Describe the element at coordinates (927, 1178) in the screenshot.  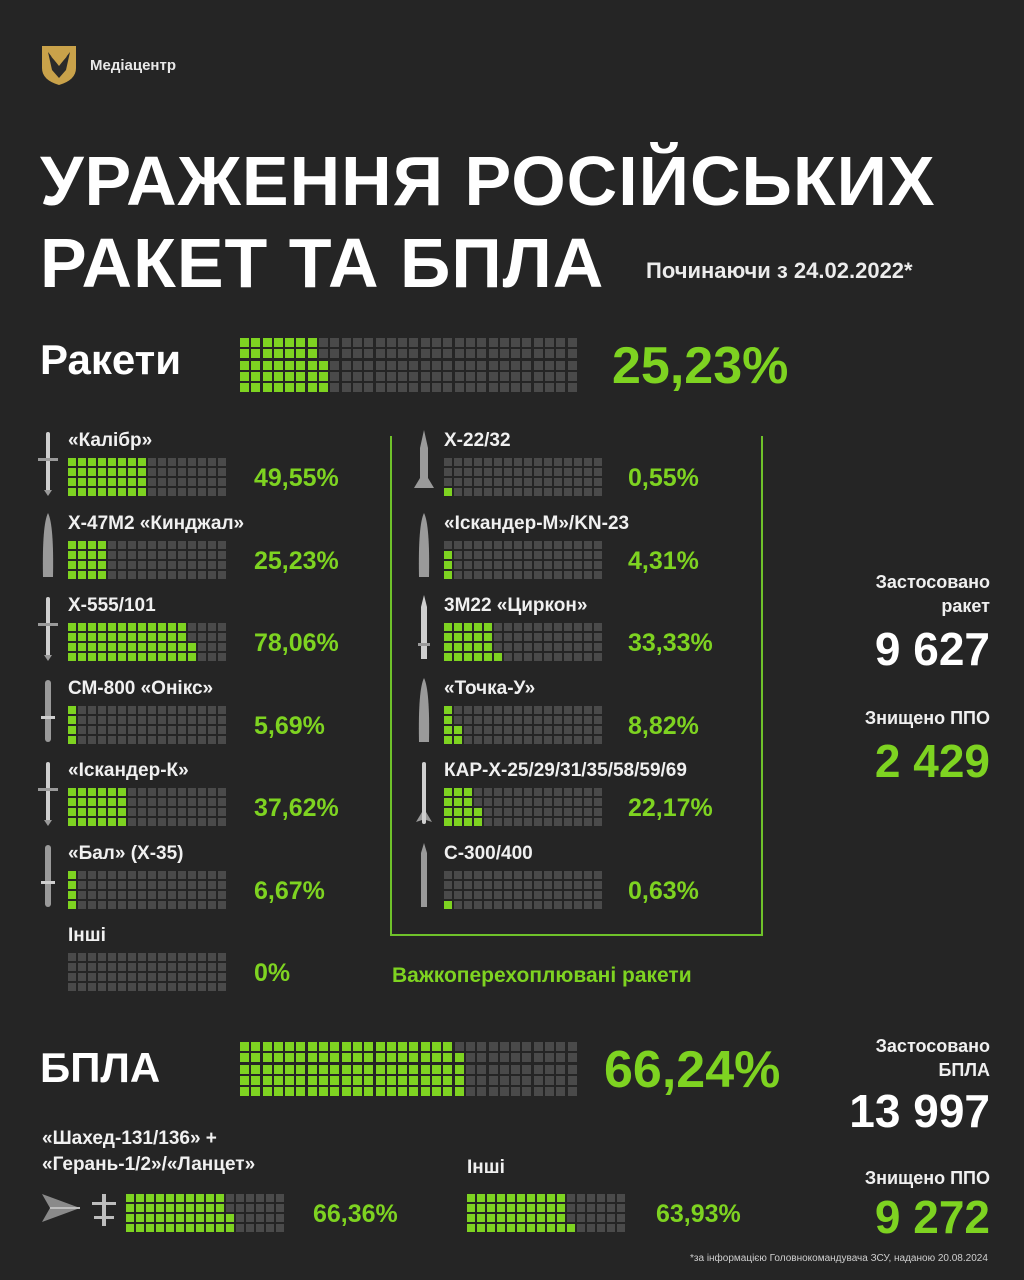
I see `drones-destroyed-label: Знищено ППО` at that location.